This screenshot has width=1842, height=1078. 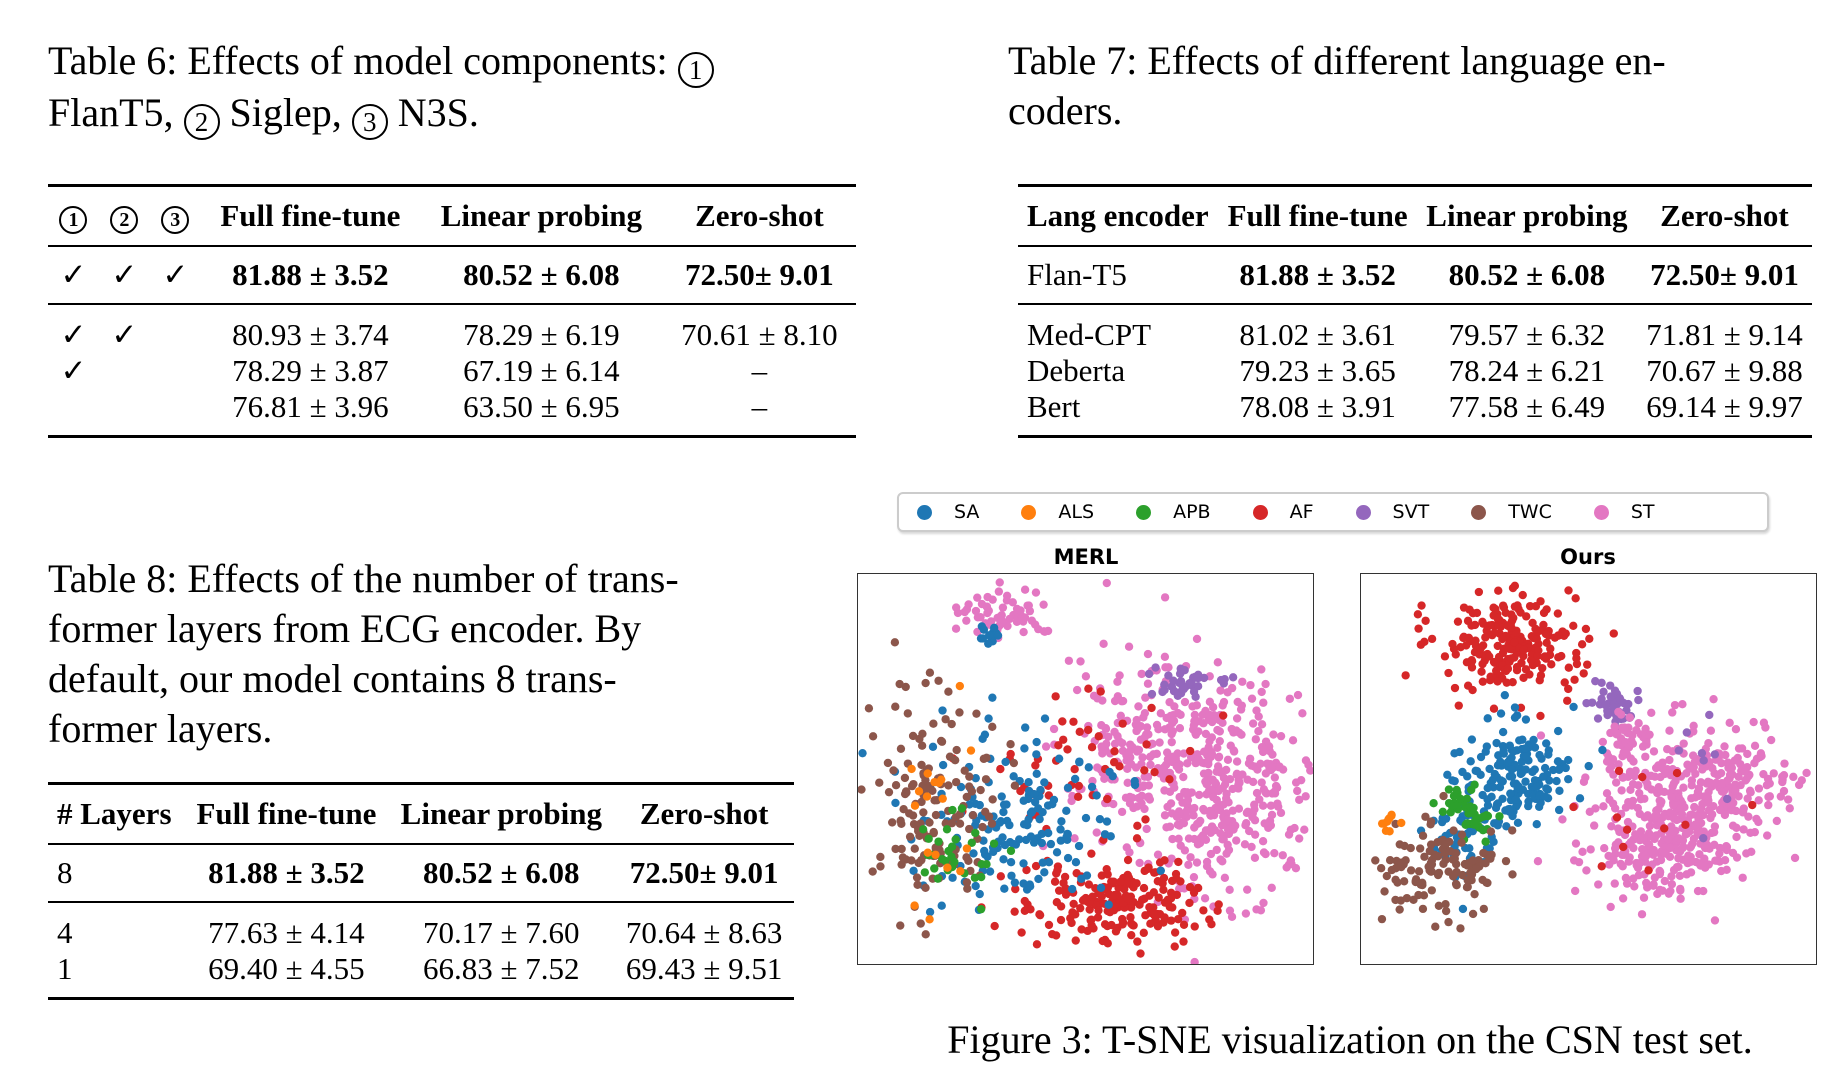 I want to click on figure-legend: SA ALS APB AF SVT TWC ST, so click(x=1333, y=512).